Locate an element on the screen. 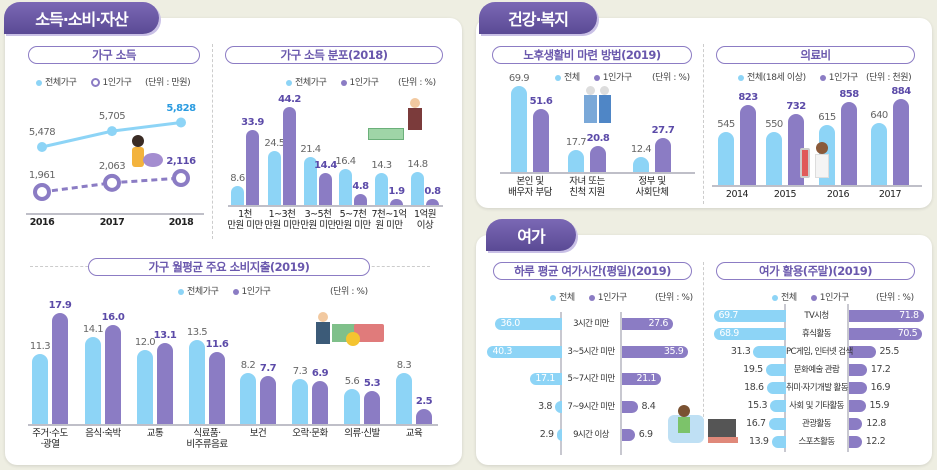 The image size is (937, 470). chart-title: 의료비 is located at coordinates (815, 55).